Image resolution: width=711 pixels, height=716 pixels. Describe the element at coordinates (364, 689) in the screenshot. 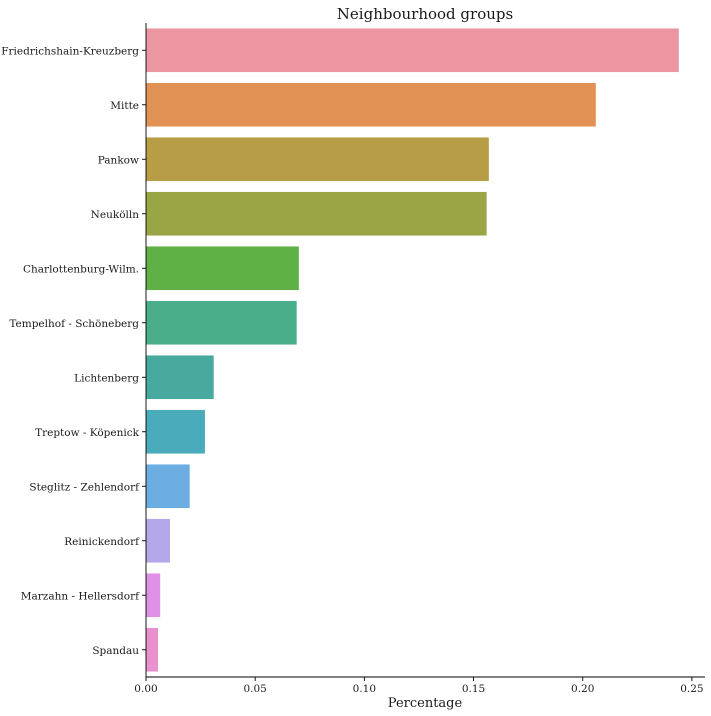

I see `x-tick-label: 0.10` at that location.